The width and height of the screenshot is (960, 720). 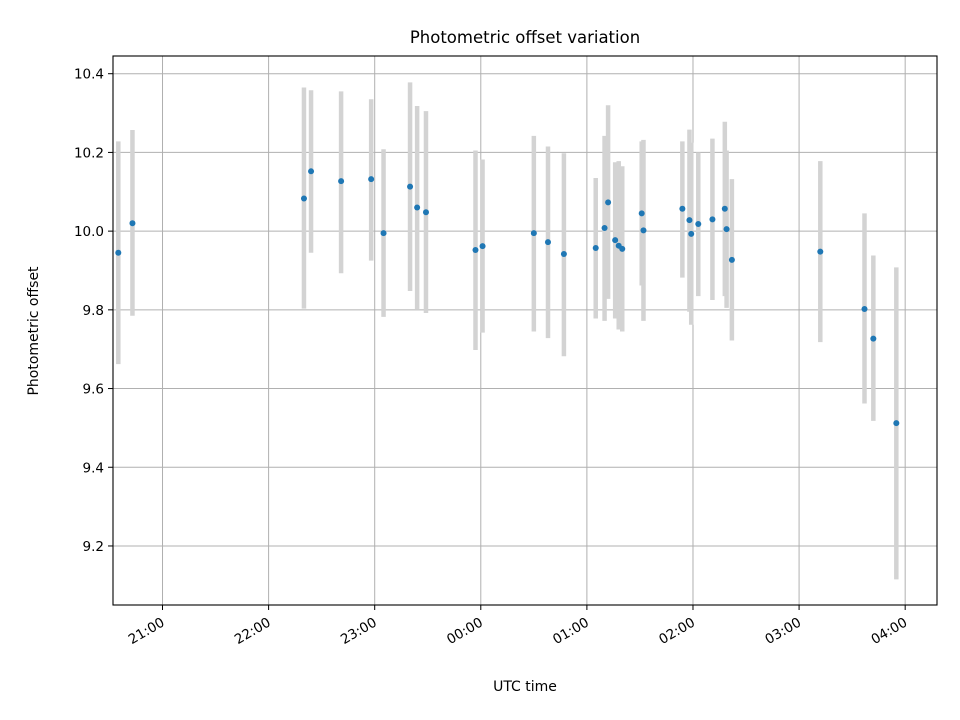 What do you see at coordinates (34, 331) in the screenshot?
I see `y-axis-label: Photometric offset` at bounding box center [34, 331].